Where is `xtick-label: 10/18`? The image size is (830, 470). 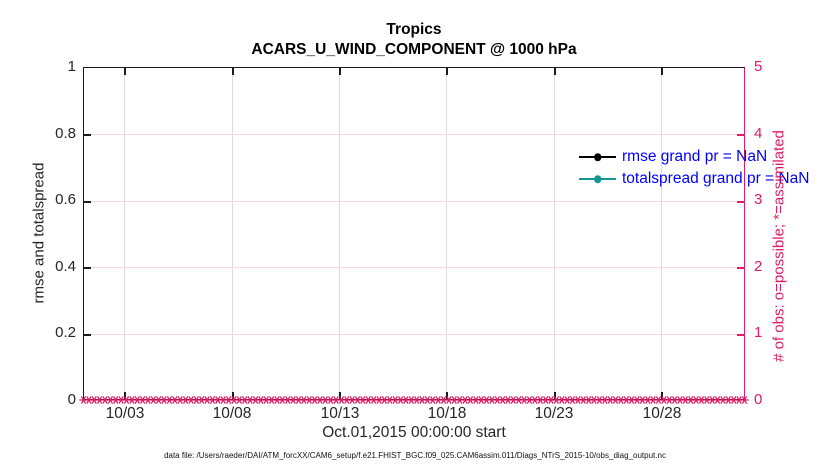
xtick-label: 10/18 is located at coordinates (447, 413).